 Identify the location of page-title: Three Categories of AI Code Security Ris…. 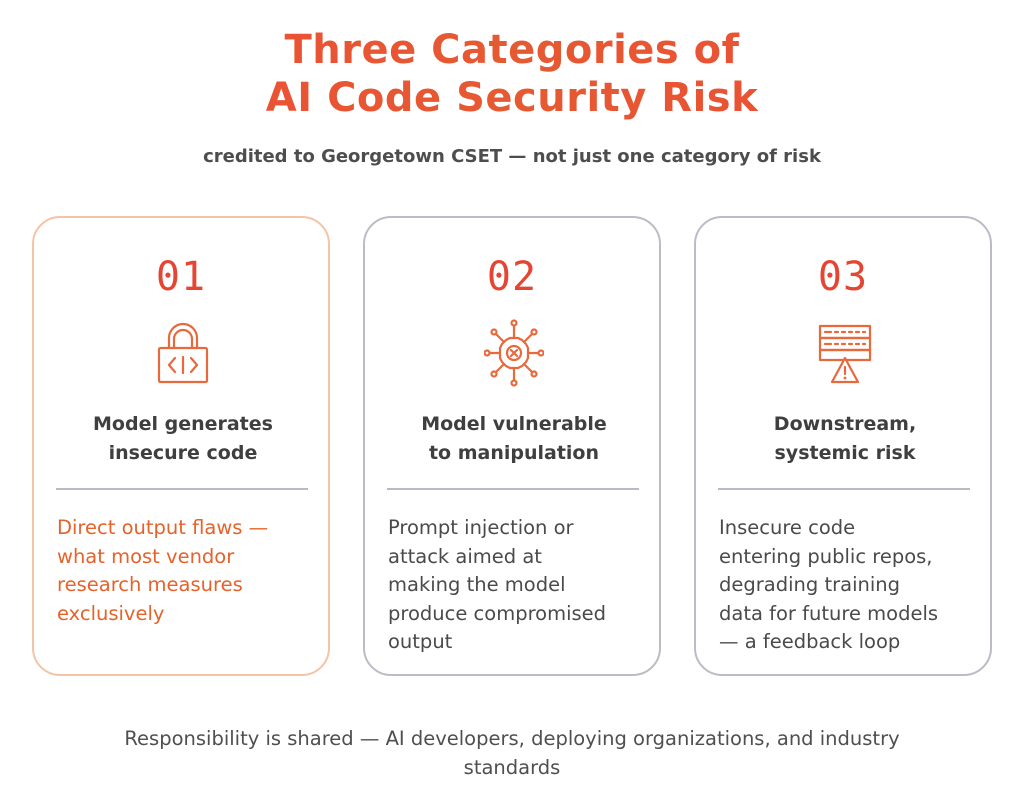
(512, 74).